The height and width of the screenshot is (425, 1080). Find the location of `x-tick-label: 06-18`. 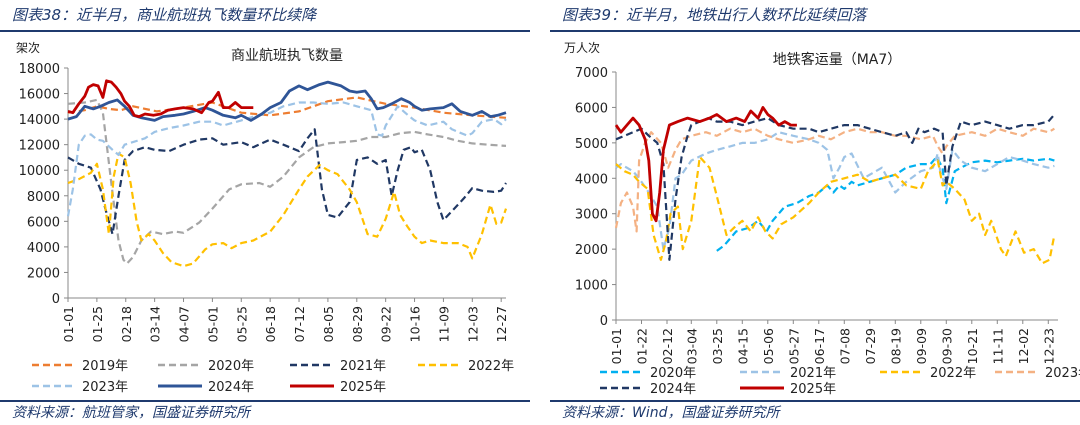

x-tick-label: 06-18 is located at coordinates (270, 324).